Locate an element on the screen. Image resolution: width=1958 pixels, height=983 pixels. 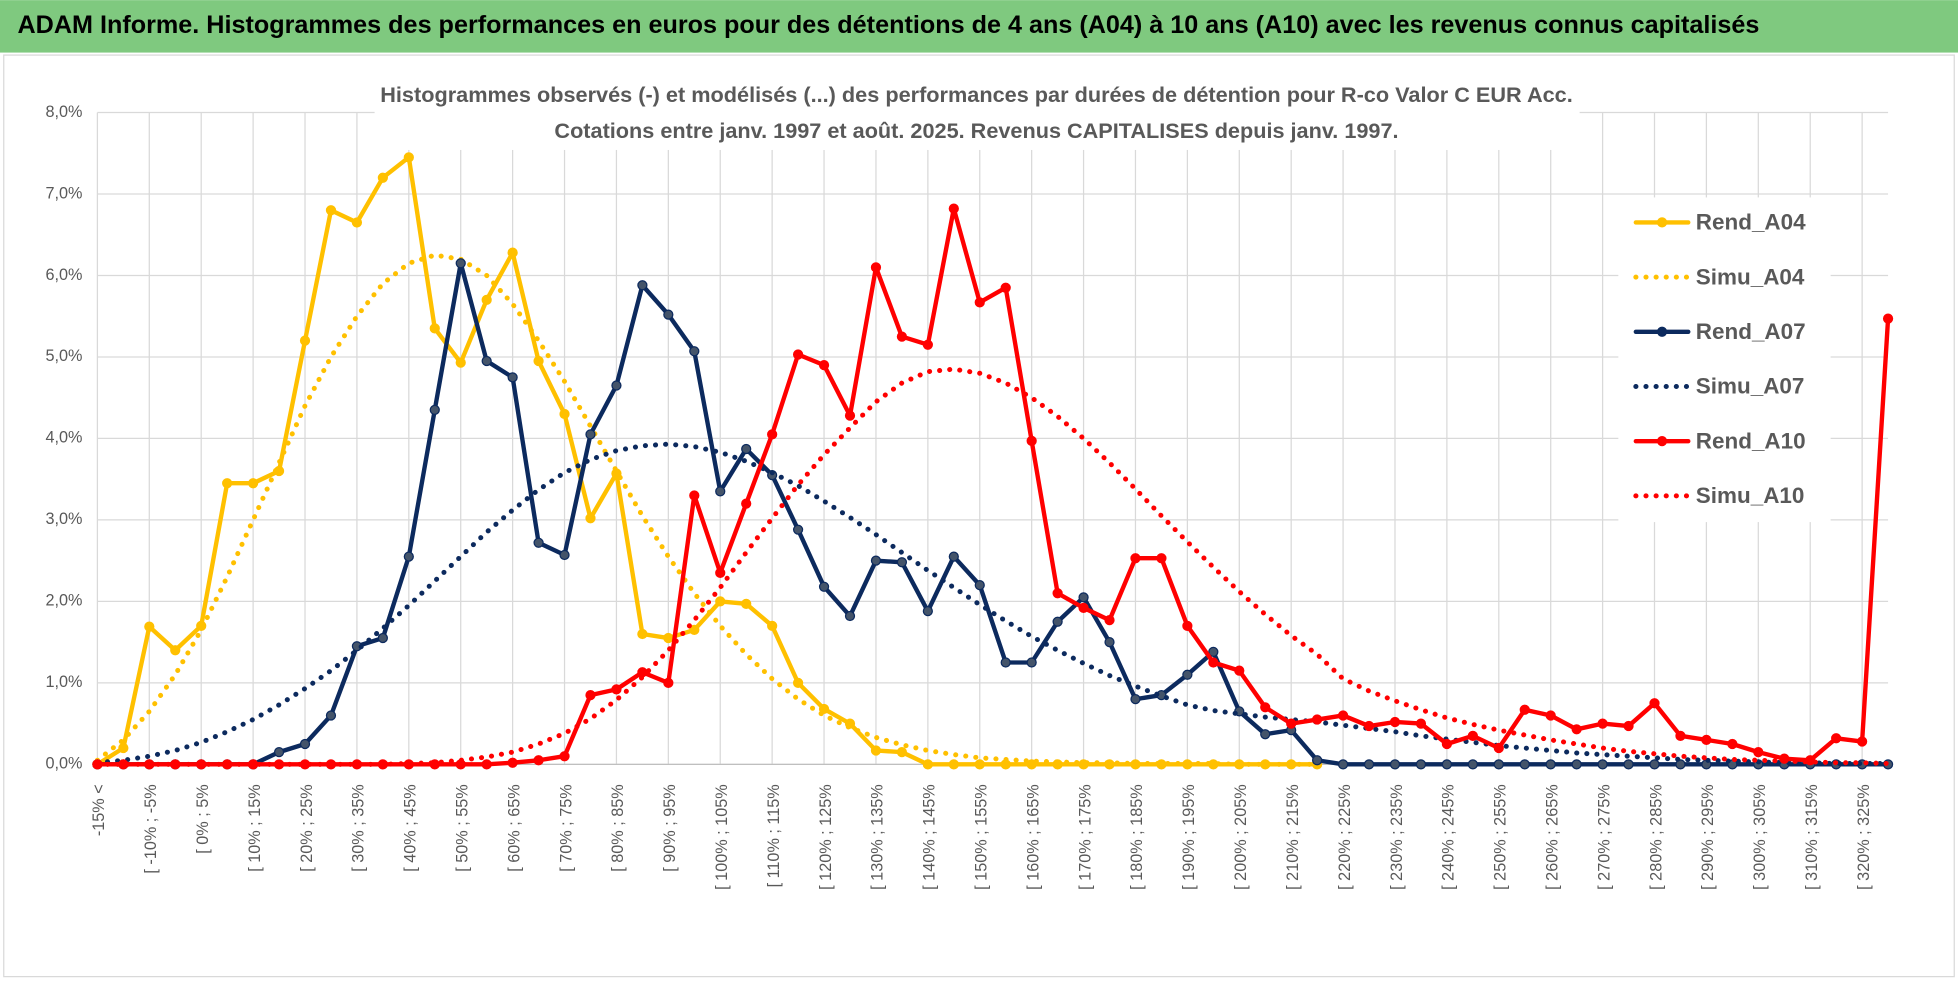
legend-backdrop is located at coordinates (1724, 360).